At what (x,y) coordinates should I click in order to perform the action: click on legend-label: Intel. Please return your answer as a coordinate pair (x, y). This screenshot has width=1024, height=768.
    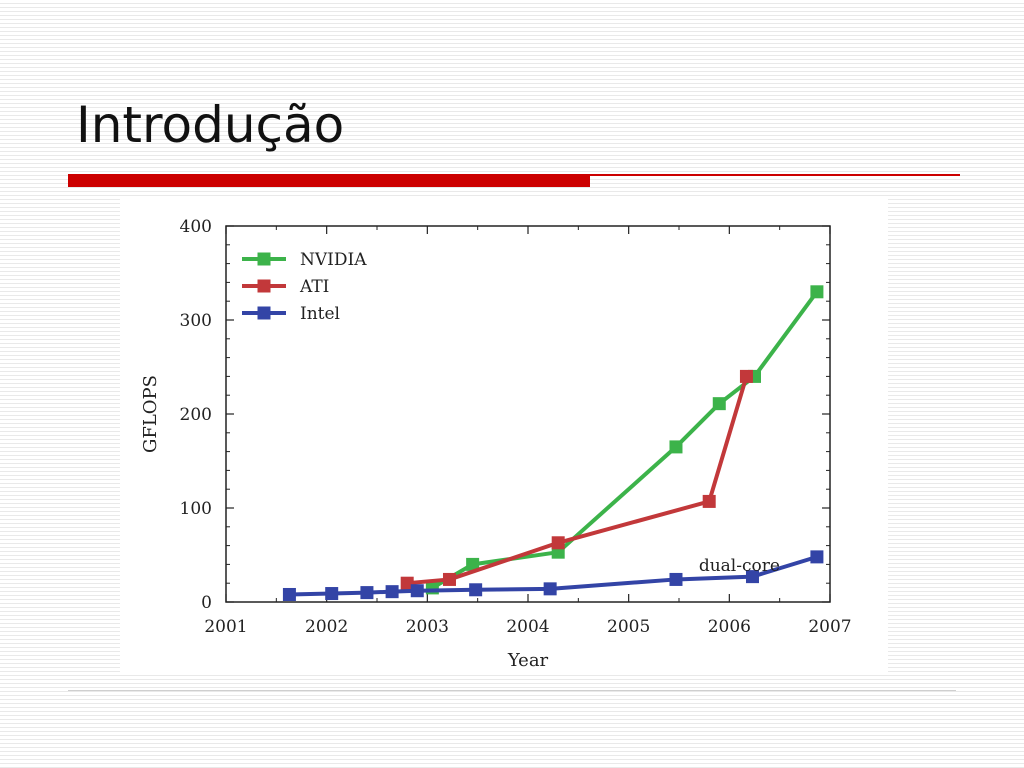
    Looking at the image, I should click on (320, 314).